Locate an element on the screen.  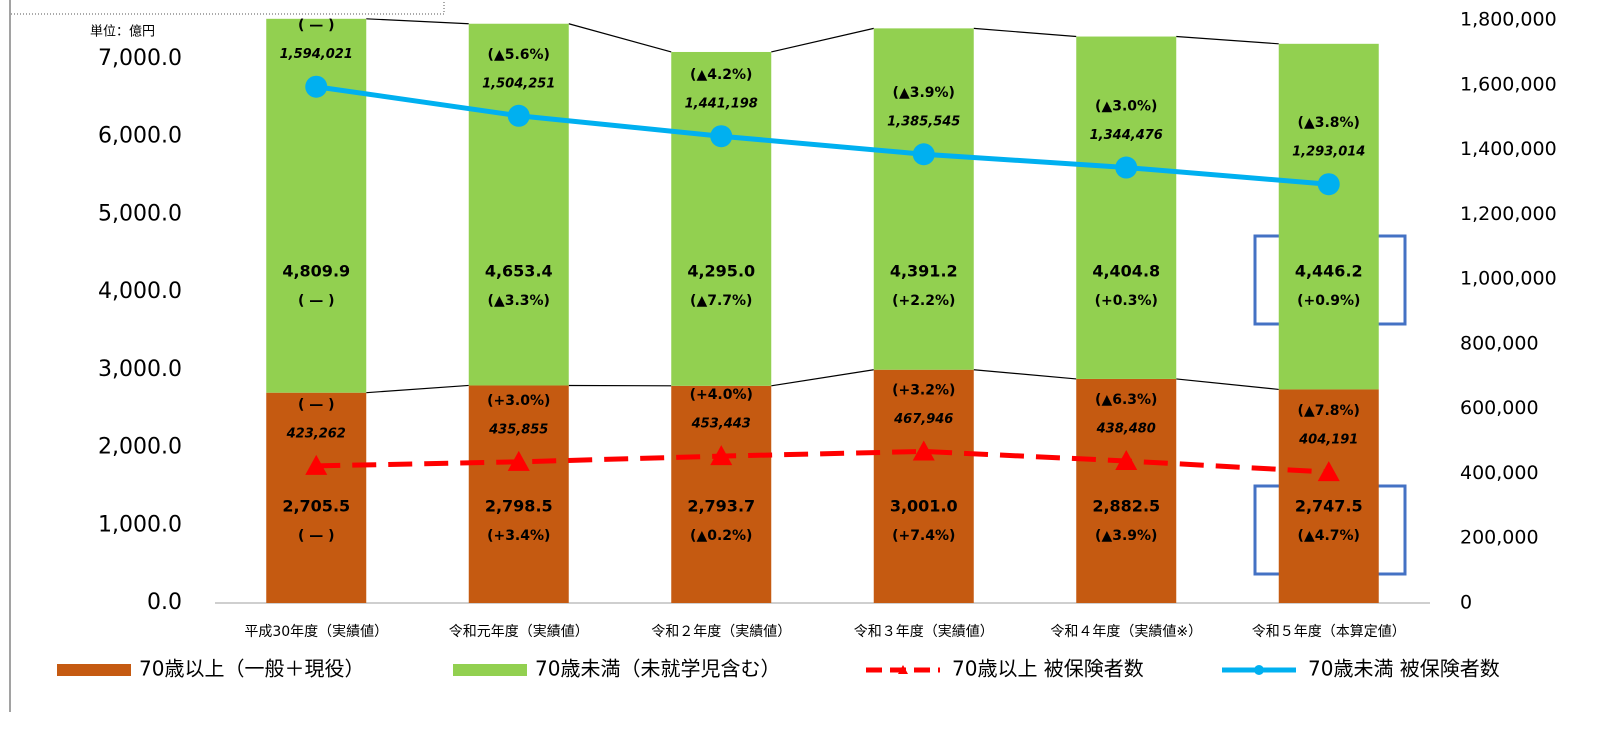
line-change-label: (▲3.0%) is located at coordinates (1126, 107).